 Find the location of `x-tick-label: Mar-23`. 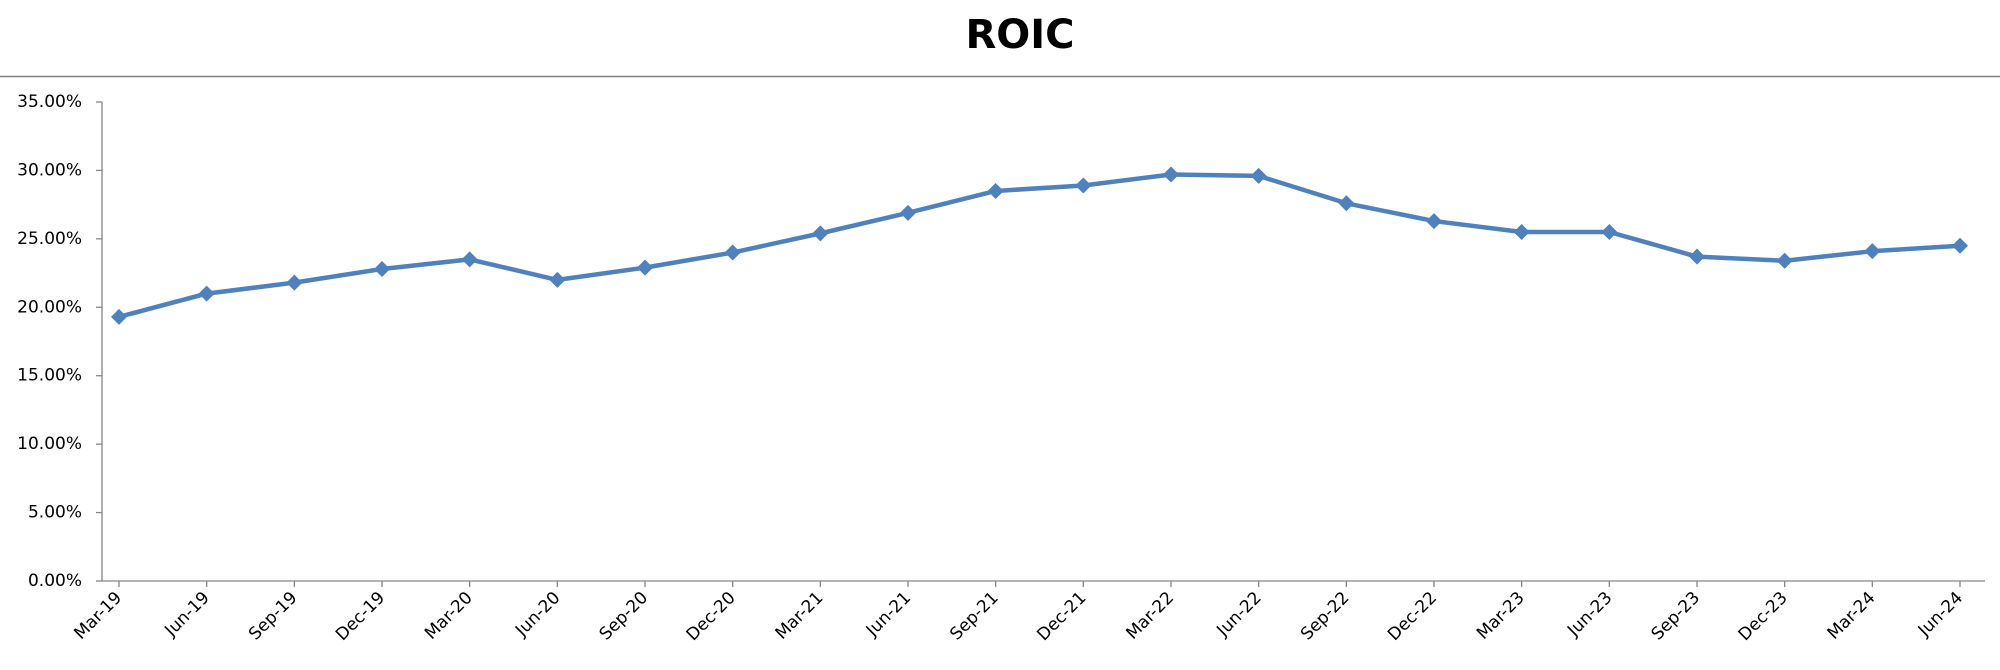

x-tick-label: Mar-23 is located at coordinates (1501, 616).